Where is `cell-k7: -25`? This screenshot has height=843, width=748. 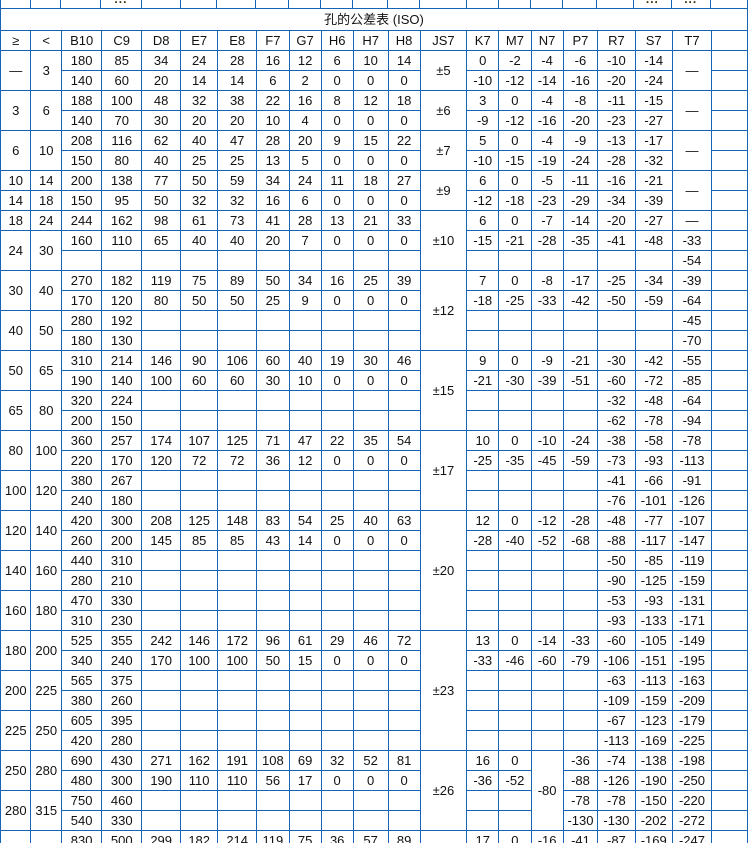
cell-k7: -25 is located at coordinates (483, 460).